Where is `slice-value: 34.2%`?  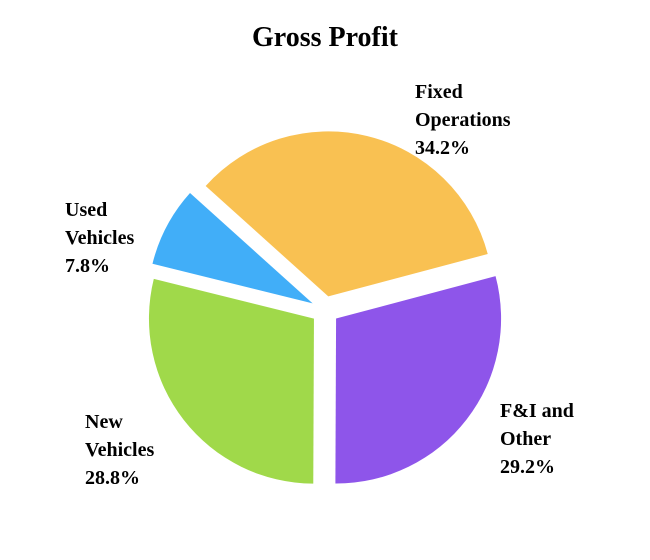 slice-value: 34.2% is located at coordinates (442, 148).